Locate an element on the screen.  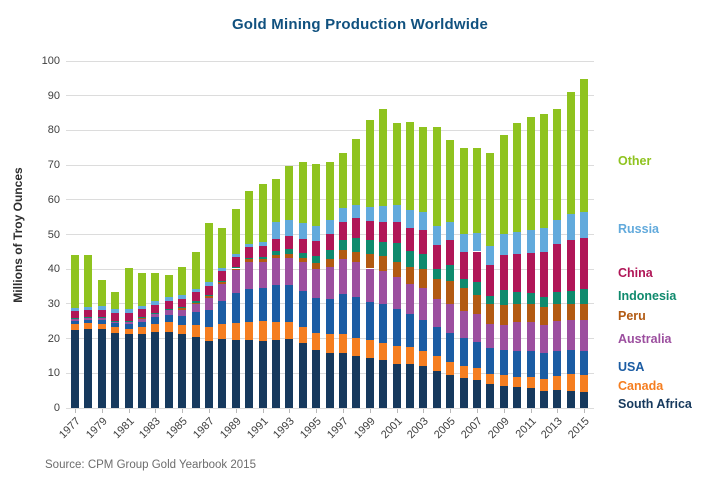
bar-segment-south-africa-1991 is located at coordinates (262, 374).